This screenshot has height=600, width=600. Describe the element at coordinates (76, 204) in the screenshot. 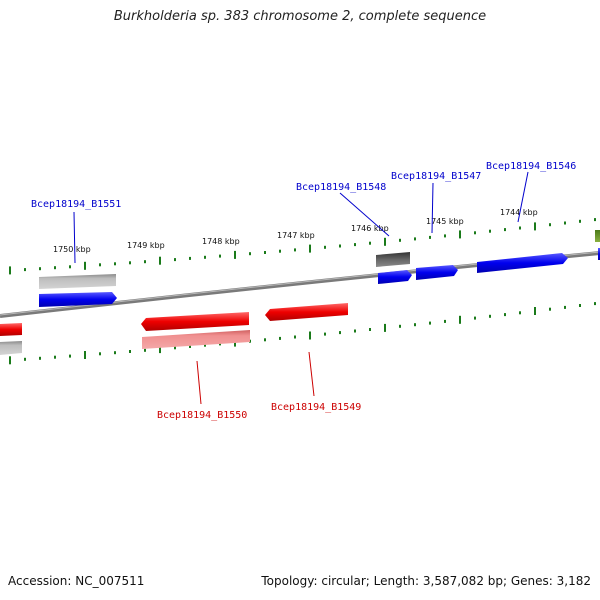

I see `gene-label: Bcep18194_B1551` at that location.